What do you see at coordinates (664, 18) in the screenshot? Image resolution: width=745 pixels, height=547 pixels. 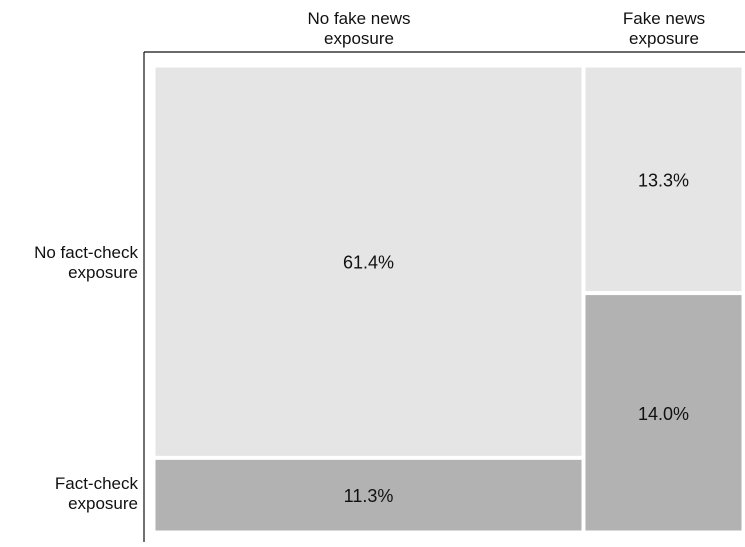 I see `column-header-2-line-1: Fake news` at bounding box center [664, 18].